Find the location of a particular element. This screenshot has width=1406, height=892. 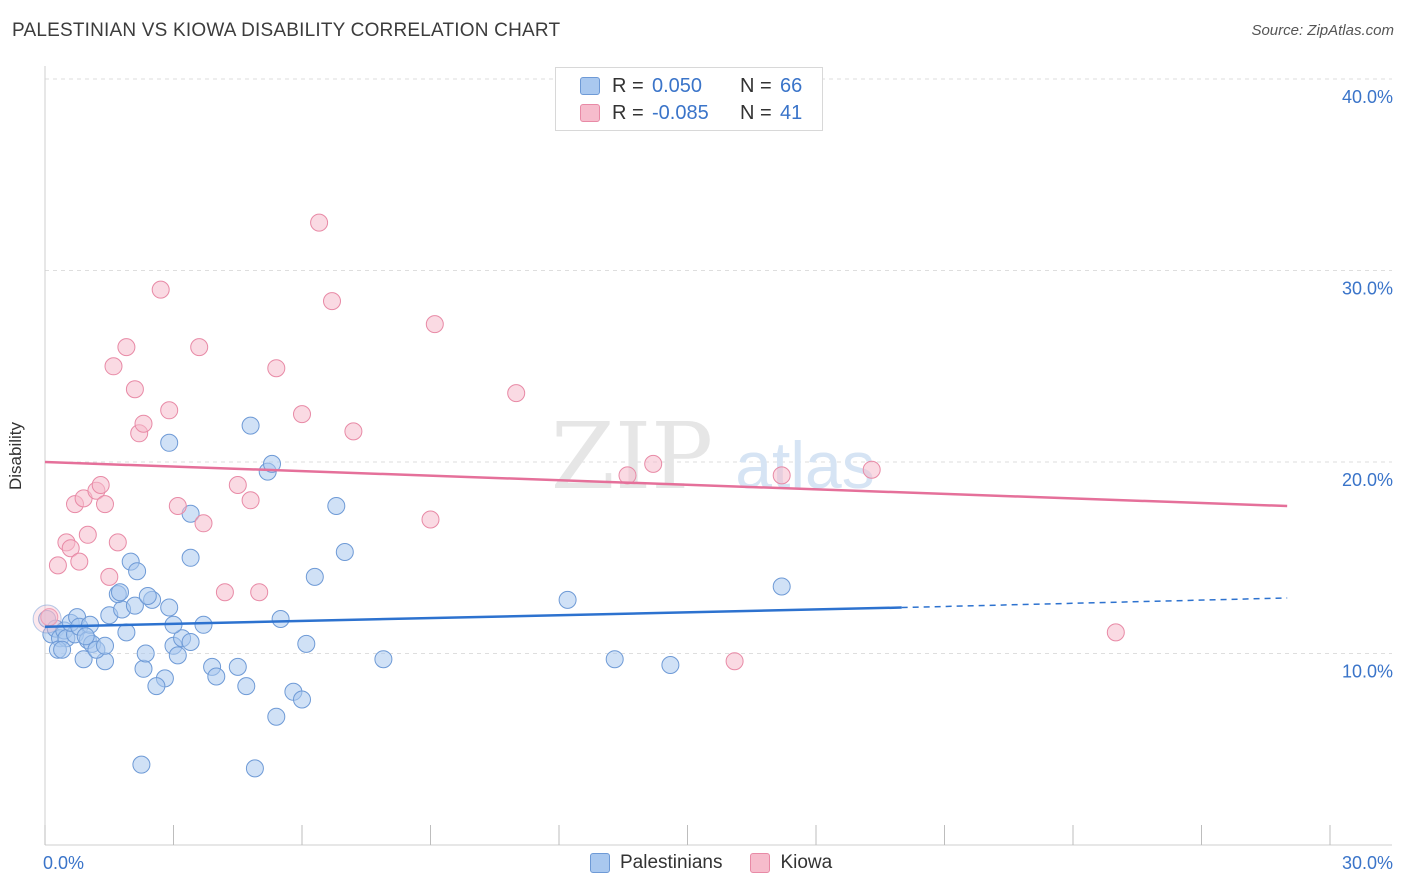

y-tick-label: 10.0% is located at coordinates (1367, 672).